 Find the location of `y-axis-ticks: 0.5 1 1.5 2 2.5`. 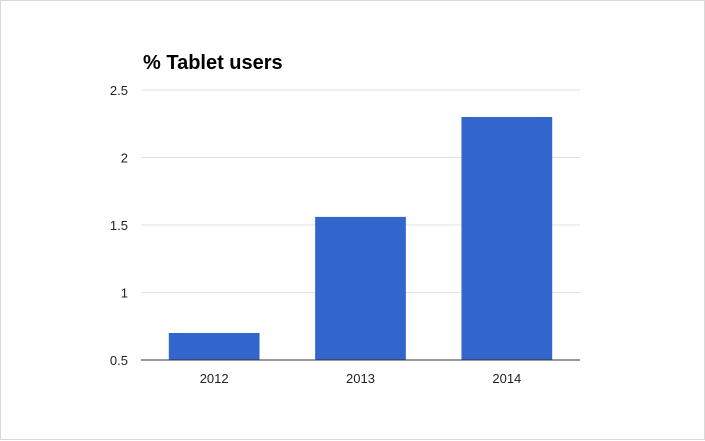

y-axis-ticks: 0.5 1 1.5 2 2.5 is located at coordinates (119, 225).